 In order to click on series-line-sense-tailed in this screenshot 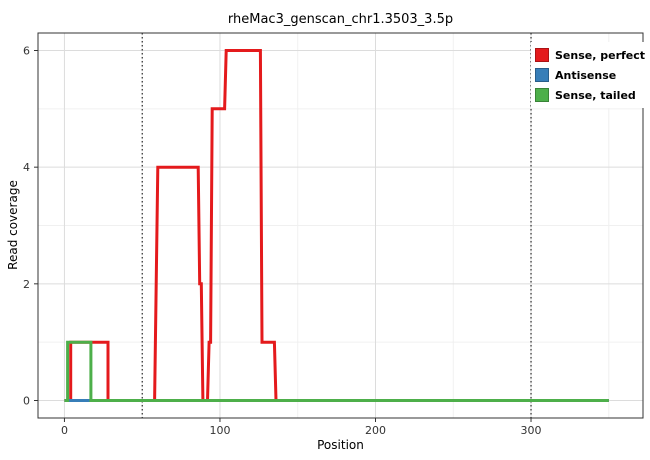, I will do `click(336, 371)`.